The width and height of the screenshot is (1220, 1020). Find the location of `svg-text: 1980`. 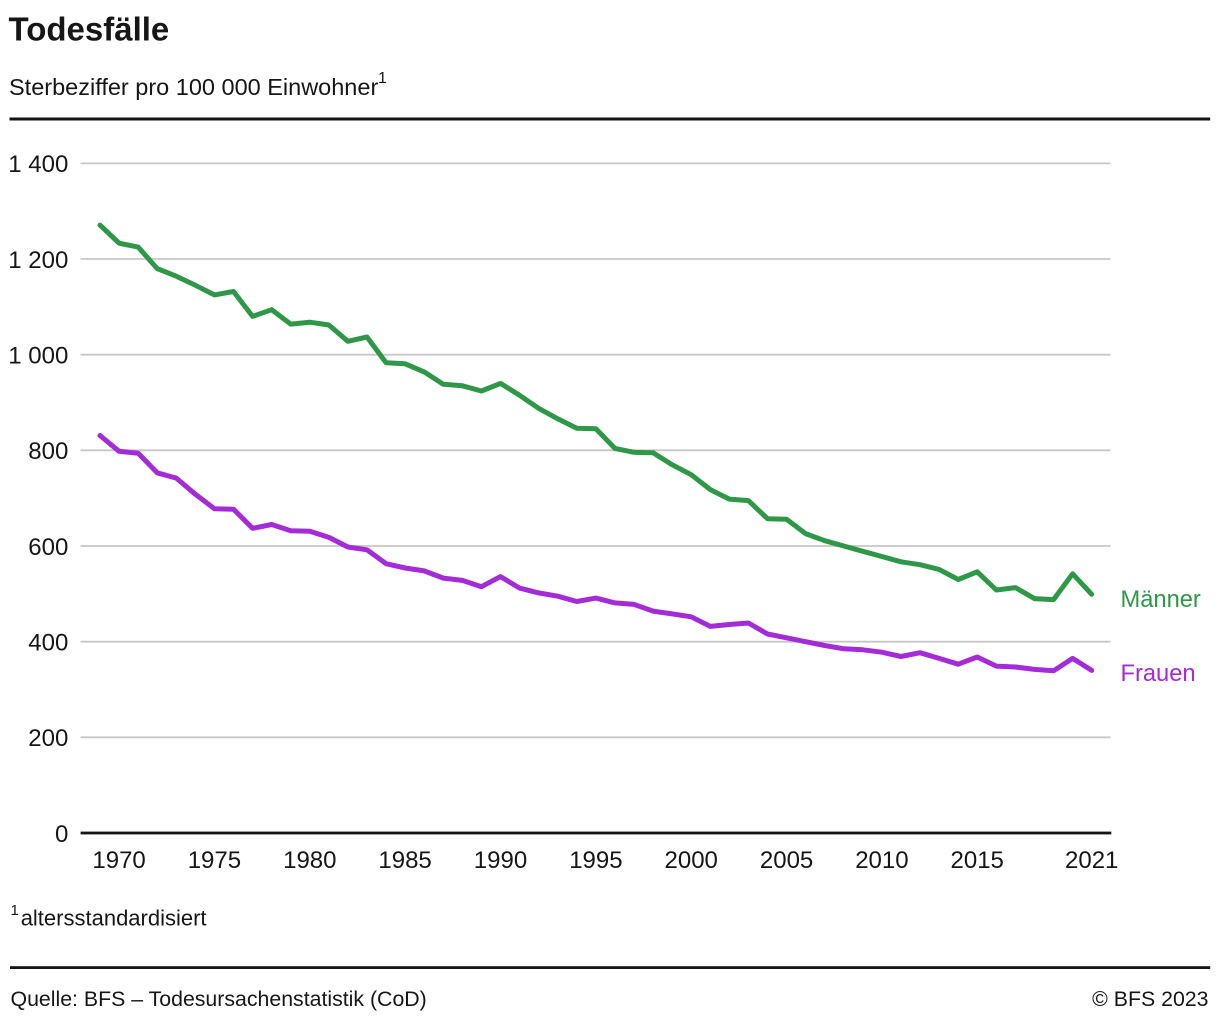

svg-text: 1980 is located at coordinates (309, 860).